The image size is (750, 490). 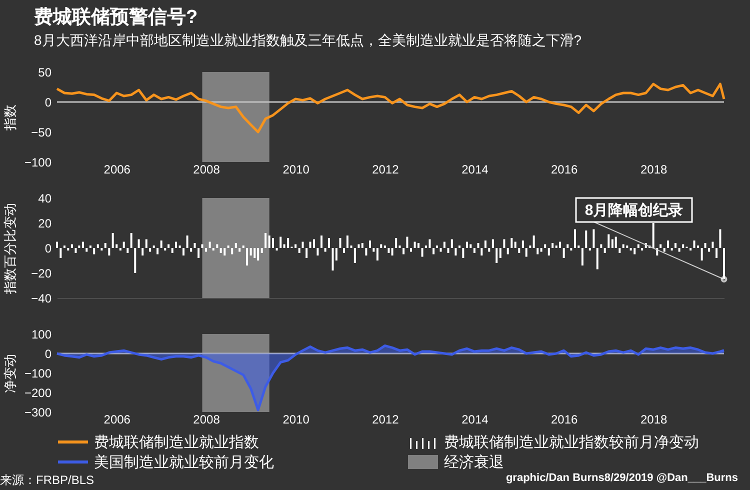 What do you see at coordinates (571, 442) in the screenshot?
I see `legend-label: 费城联储制造业就业指数较前月净变动` at bounding box center [571, 442].